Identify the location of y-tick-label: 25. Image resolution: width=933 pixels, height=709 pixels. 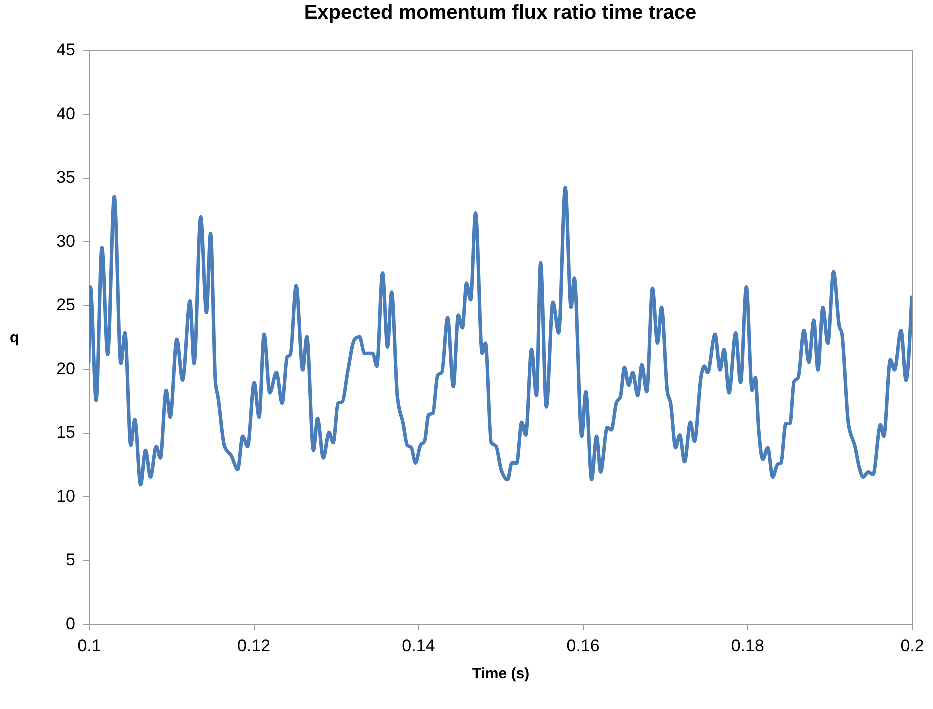
(66, 305).